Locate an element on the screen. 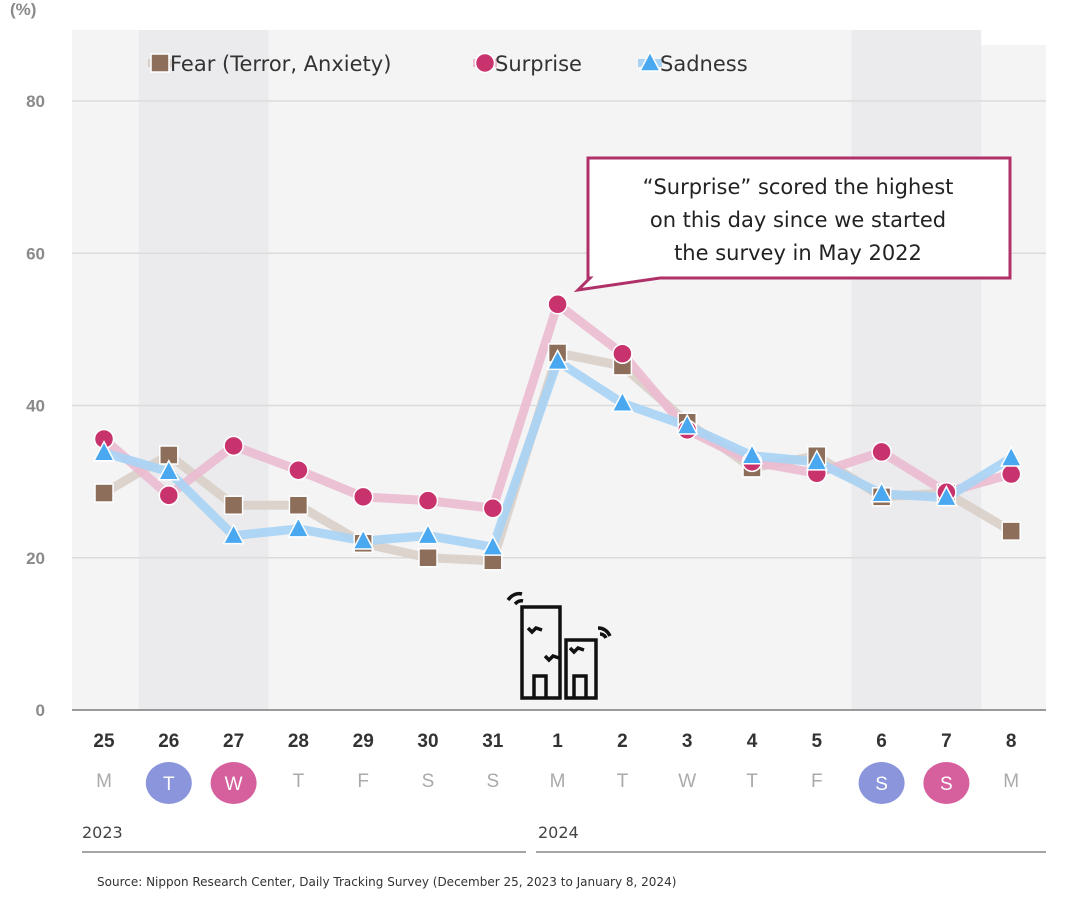 This screenshot has height=900, width=1065. x-tick-label: 31 is located at coordinates (493, 741).